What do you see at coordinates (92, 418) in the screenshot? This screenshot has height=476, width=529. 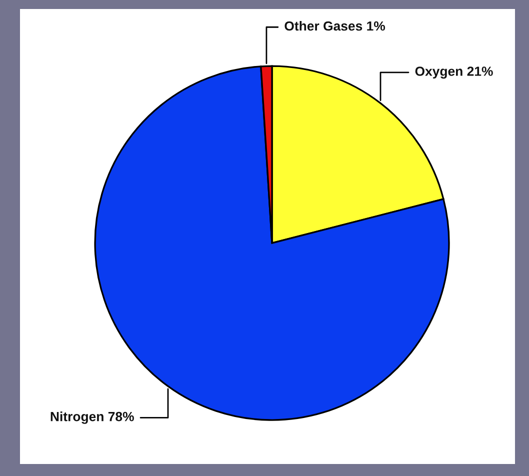 I see `slice-label: Nitrogen 78%` at bounding box center [92, 418].